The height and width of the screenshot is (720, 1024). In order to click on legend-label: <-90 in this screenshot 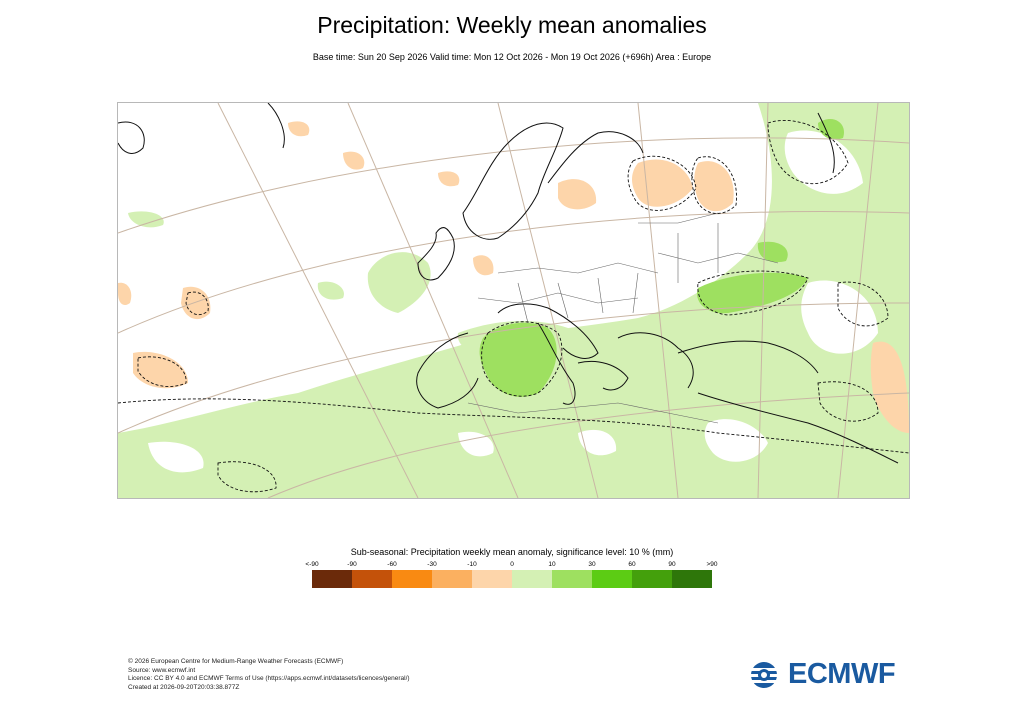, I will do `click(312, 564)`.